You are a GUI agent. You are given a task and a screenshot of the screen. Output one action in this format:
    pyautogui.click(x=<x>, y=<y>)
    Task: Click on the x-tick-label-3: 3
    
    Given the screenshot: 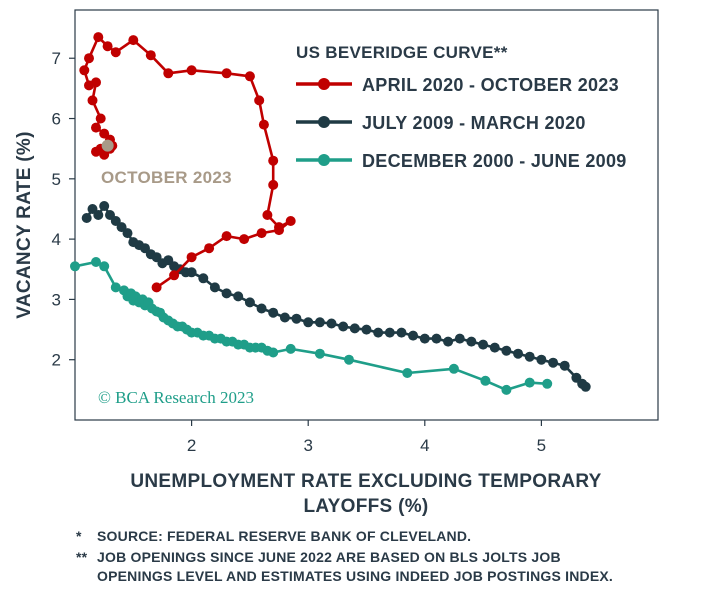 What is the action you would take?
    pyautogui.click(x=307, y=445)
    